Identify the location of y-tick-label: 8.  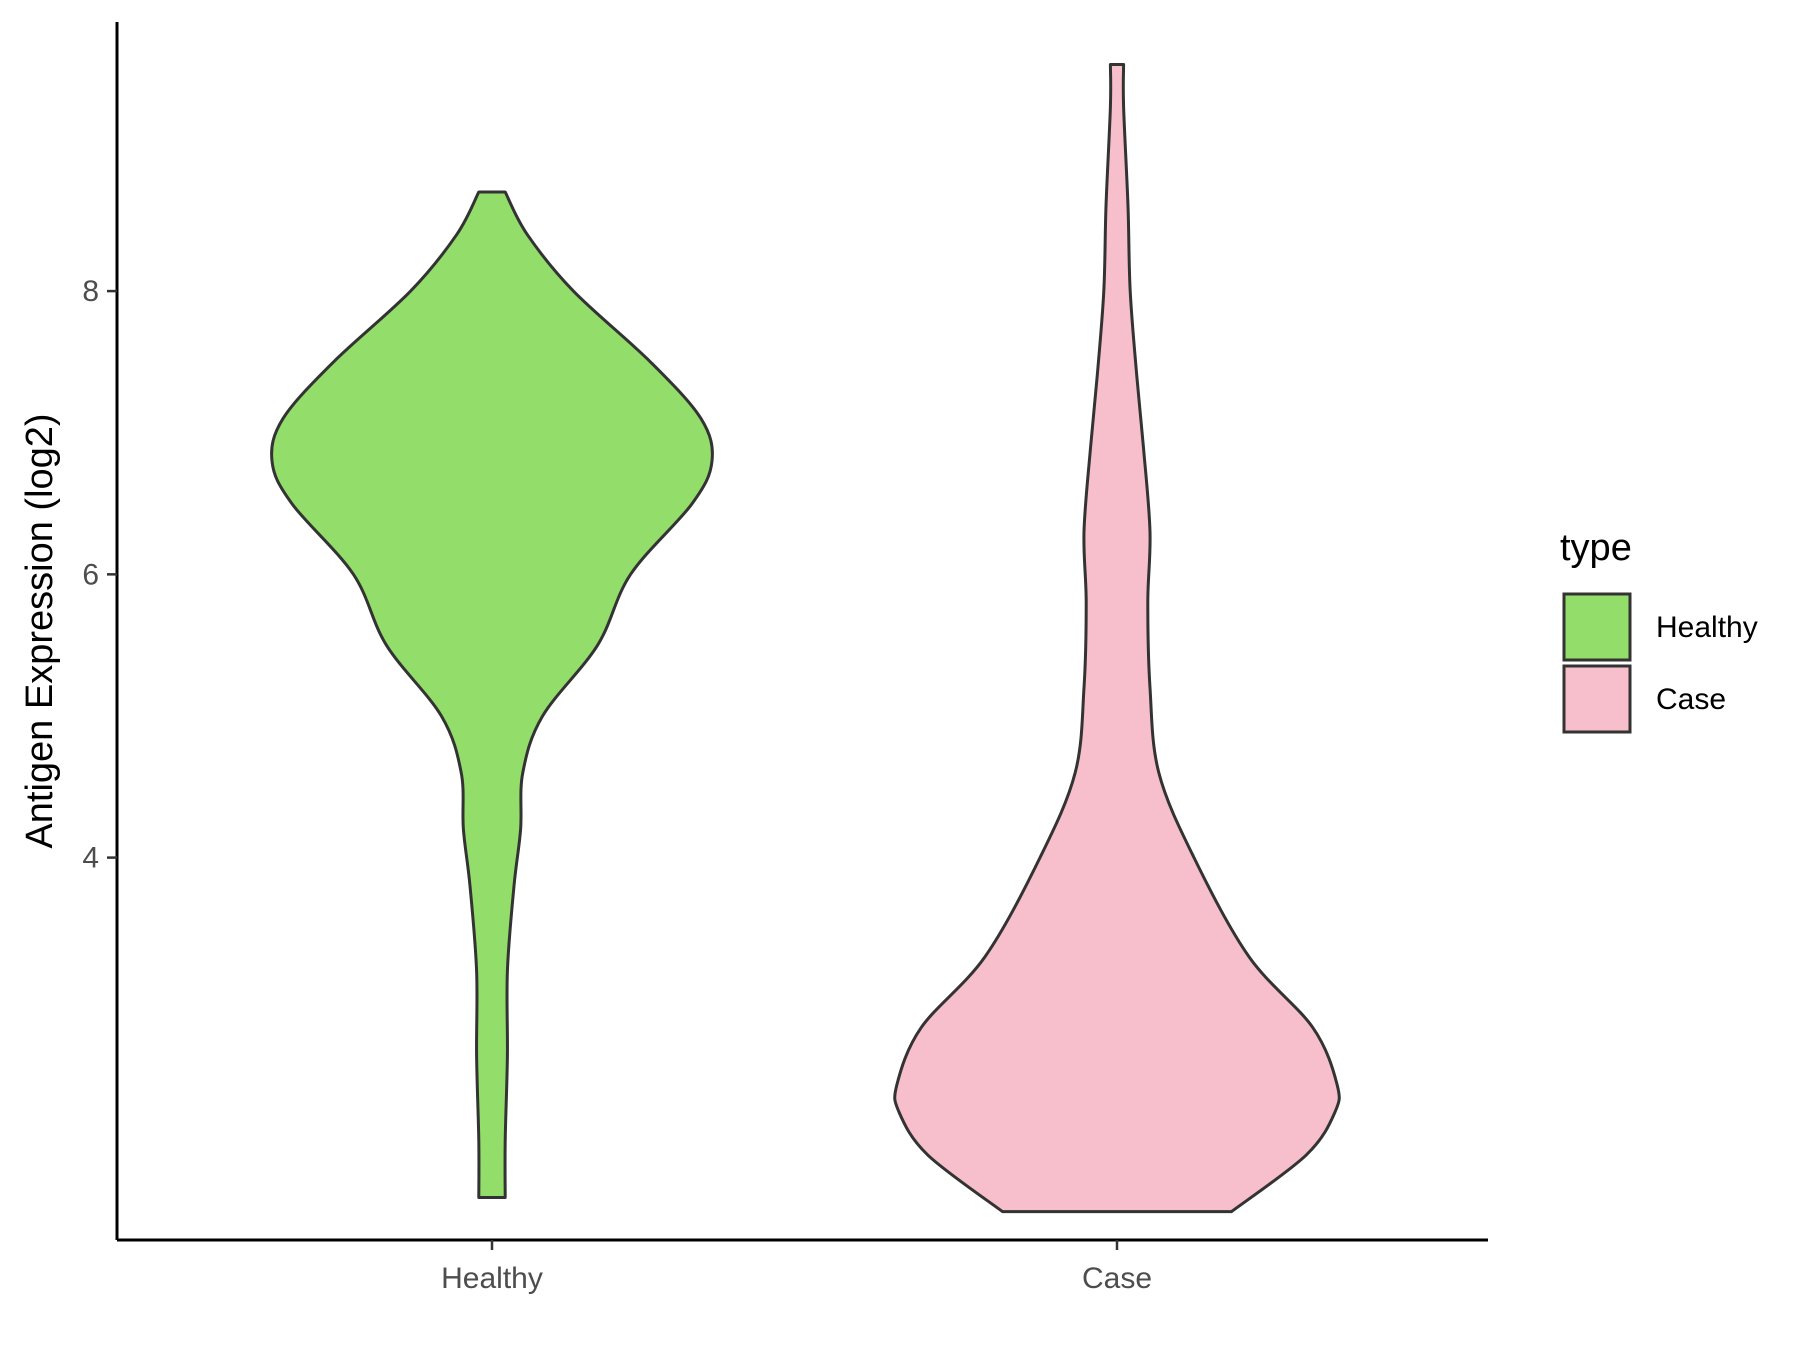
(90, 291).